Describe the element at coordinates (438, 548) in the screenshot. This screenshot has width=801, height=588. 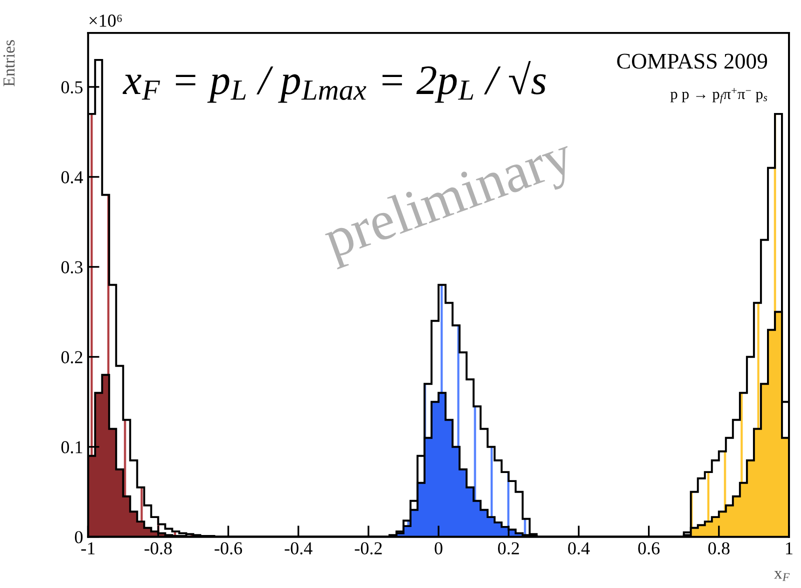
I see `x-tick-label: 0` at that location.